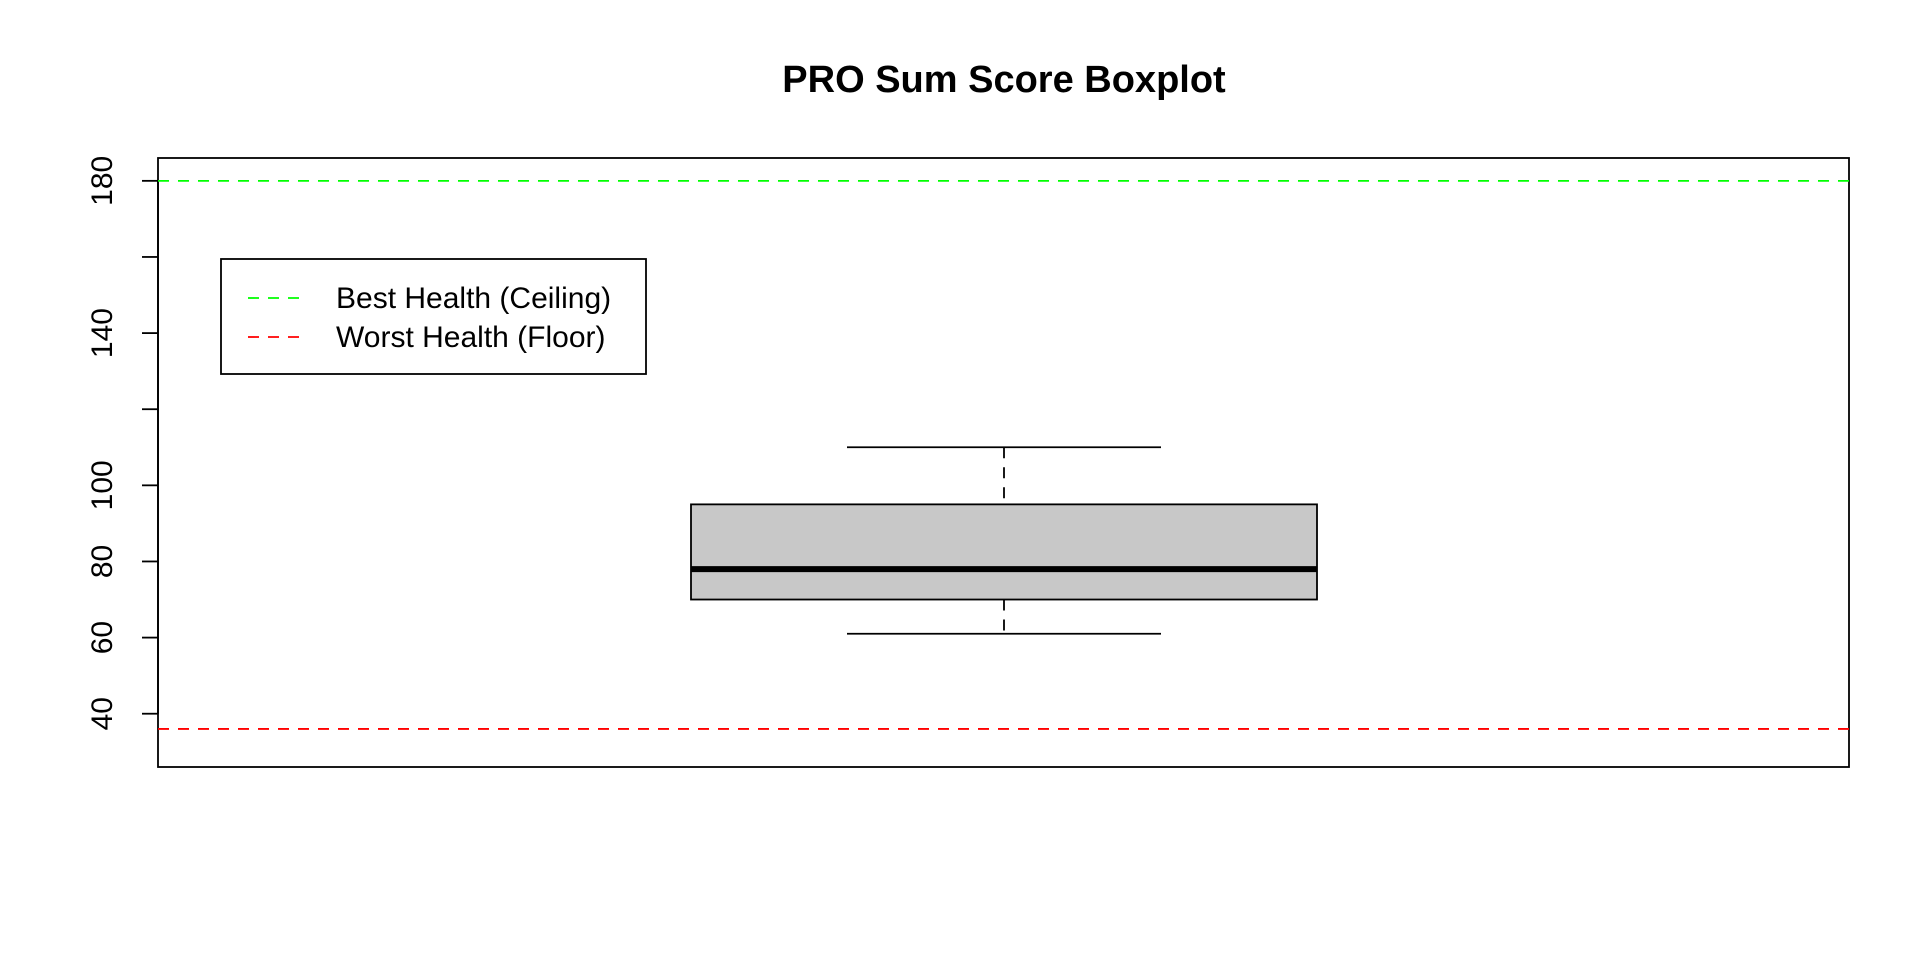 Image resolution: width=1920 pixels, height=960 pixels. Describe the element at coordinates (471, 337) in the screenshot. I see `legend-label-floor: Worst Health (Floor)` at that location.